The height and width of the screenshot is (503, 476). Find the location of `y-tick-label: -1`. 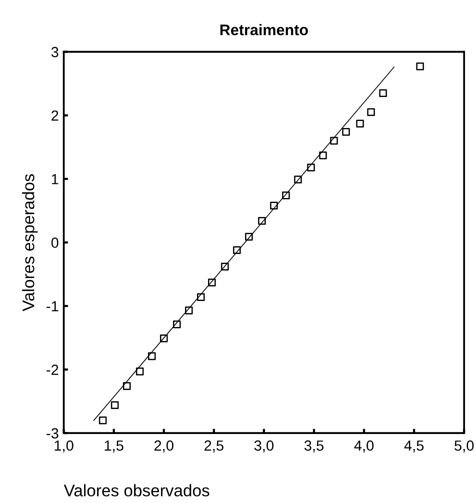

y-tick-label: -1 is located at coordinates (52, 306).